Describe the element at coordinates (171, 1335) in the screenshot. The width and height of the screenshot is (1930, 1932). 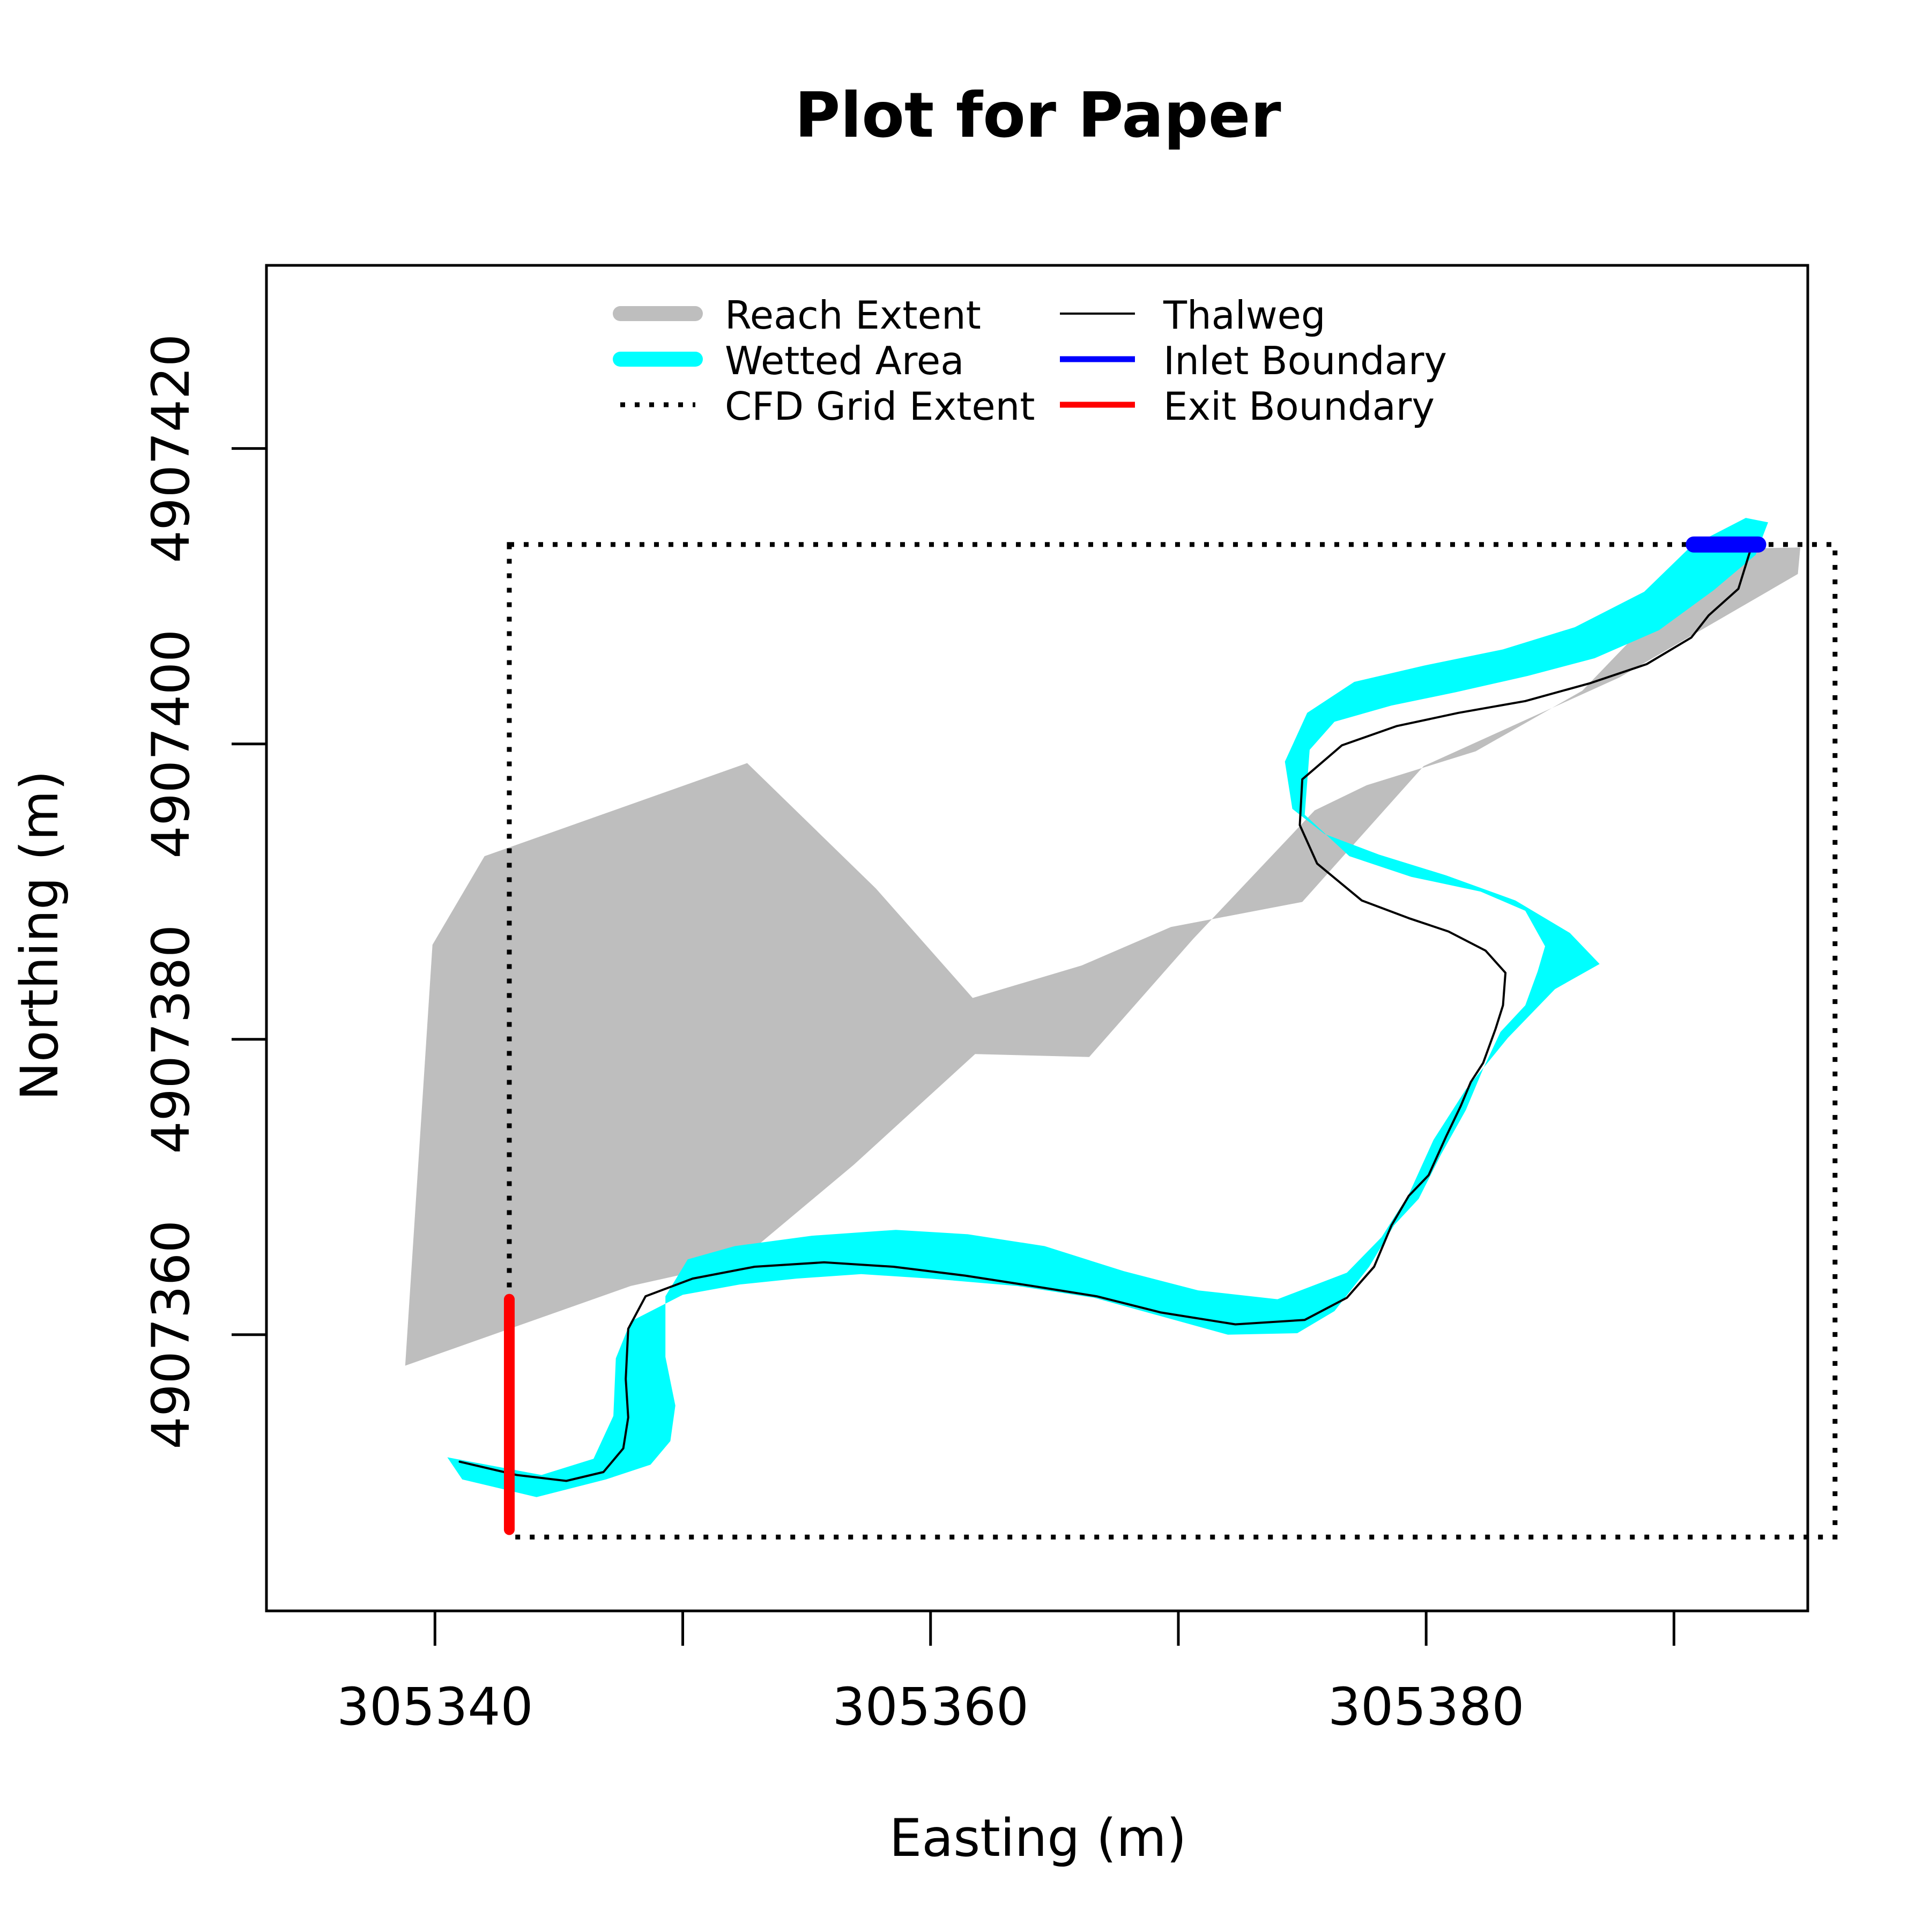
I see `y-tick-label: 4907360` at that location.